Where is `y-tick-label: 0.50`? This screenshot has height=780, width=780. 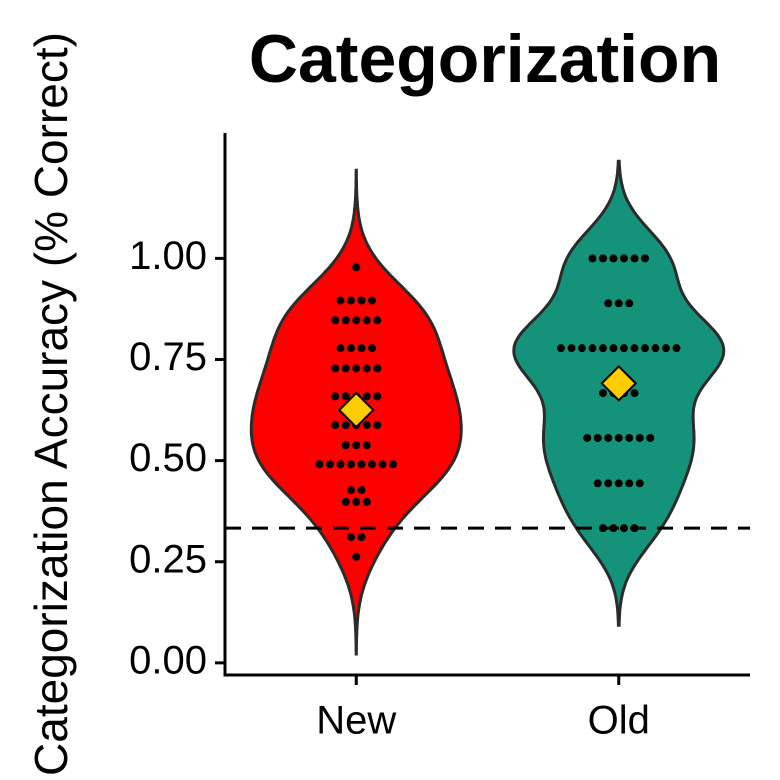
y-tick-label: 0.50 is located at coordinates (168, 458).